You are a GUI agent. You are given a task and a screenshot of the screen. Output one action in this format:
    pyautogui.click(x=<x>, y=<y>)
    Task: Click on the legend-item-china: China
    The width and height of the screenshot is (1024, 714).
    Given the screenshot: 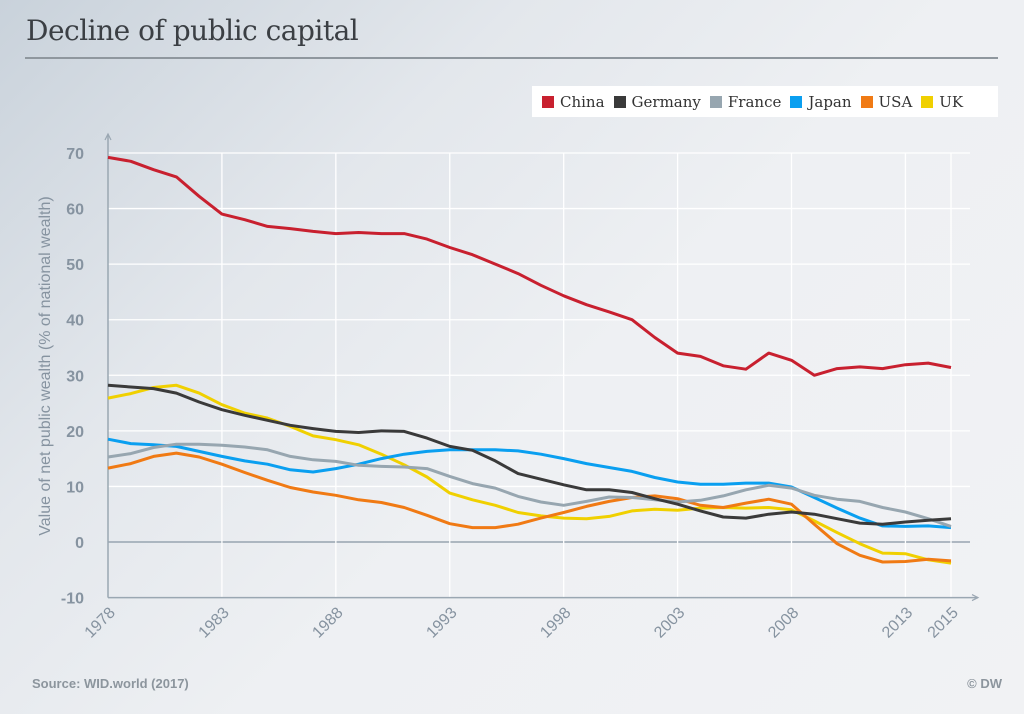 What is the action you would take?
    pyautogui.click(x=573, y=102)
    